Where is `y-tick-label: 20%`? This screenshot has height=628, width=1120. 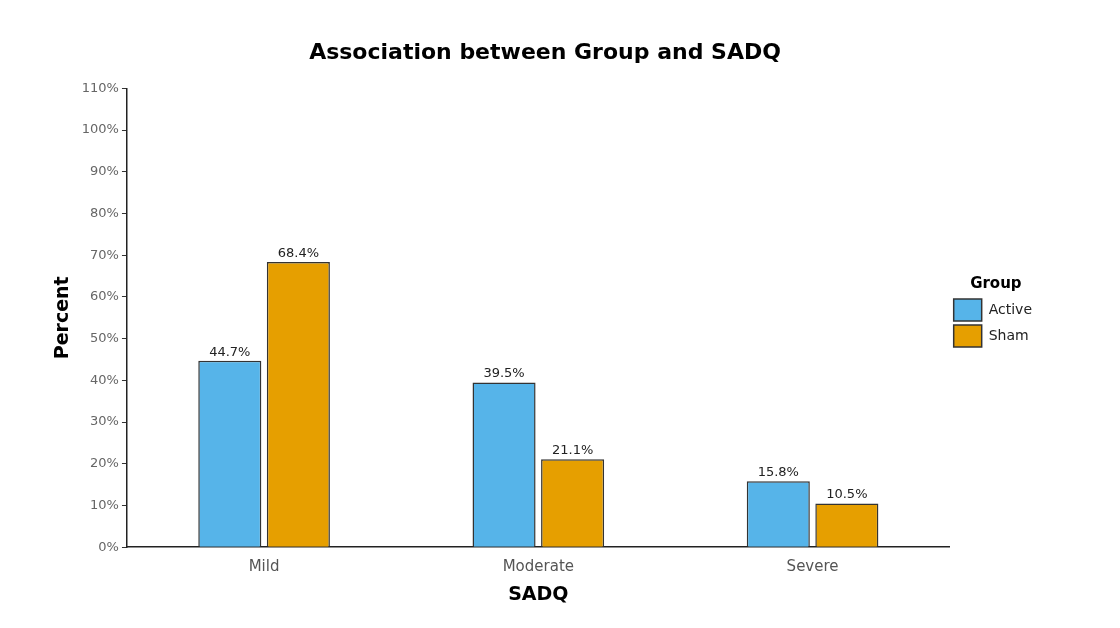 y-tick-label: 20% is located at coordinates (104, 463).